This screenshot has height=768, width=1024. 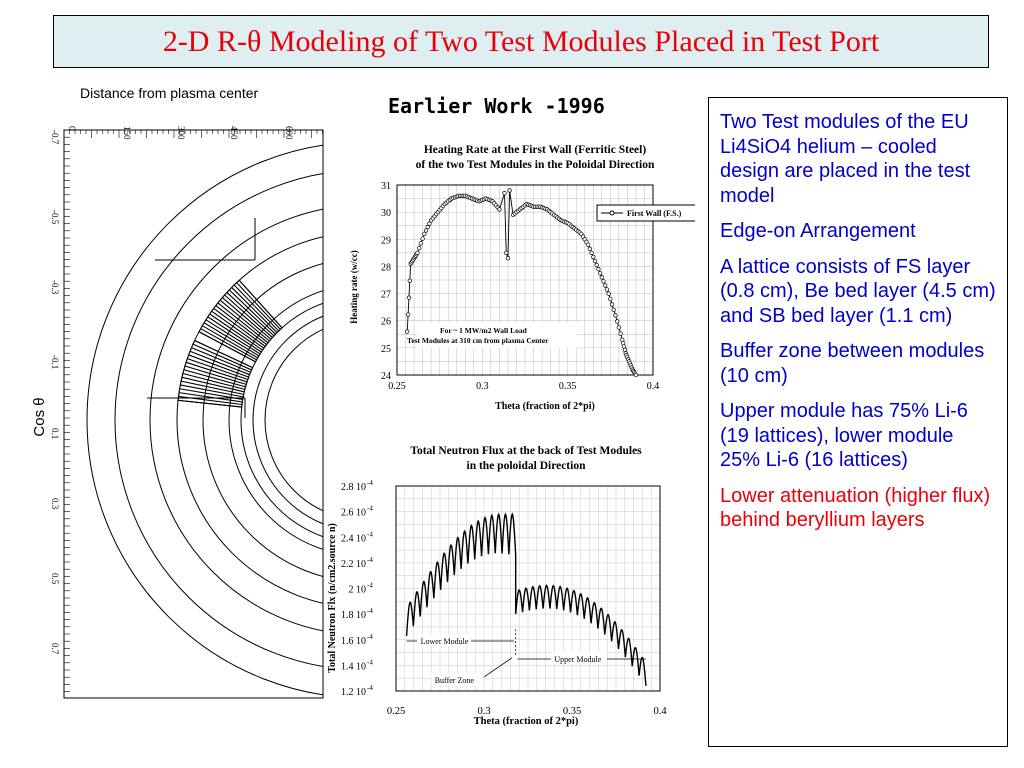 What do you see at coordinates (353, 538) in the screenshot?
I see `flux-ytick: 2.4 10` at bounding box center [353, 538].